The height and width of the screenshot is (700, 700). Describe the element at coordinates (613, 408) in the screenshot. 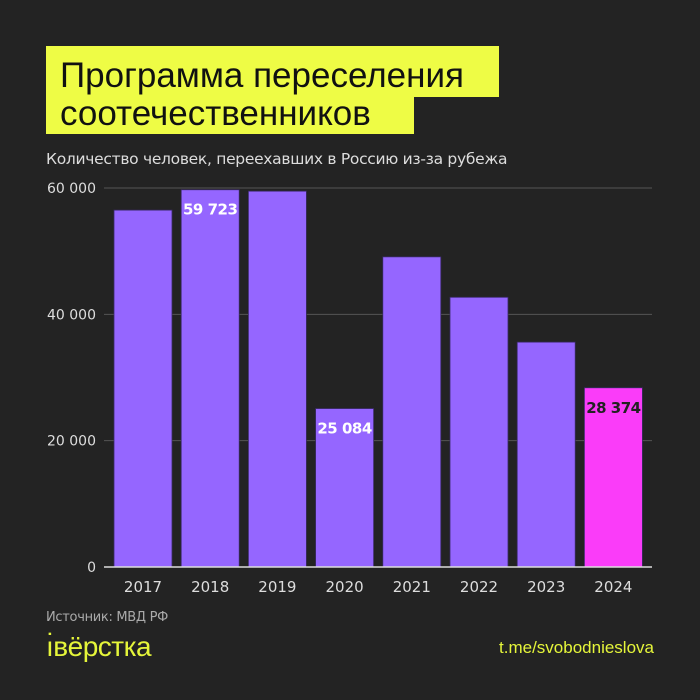

I see `data-label-2024: 28 374` at that location.